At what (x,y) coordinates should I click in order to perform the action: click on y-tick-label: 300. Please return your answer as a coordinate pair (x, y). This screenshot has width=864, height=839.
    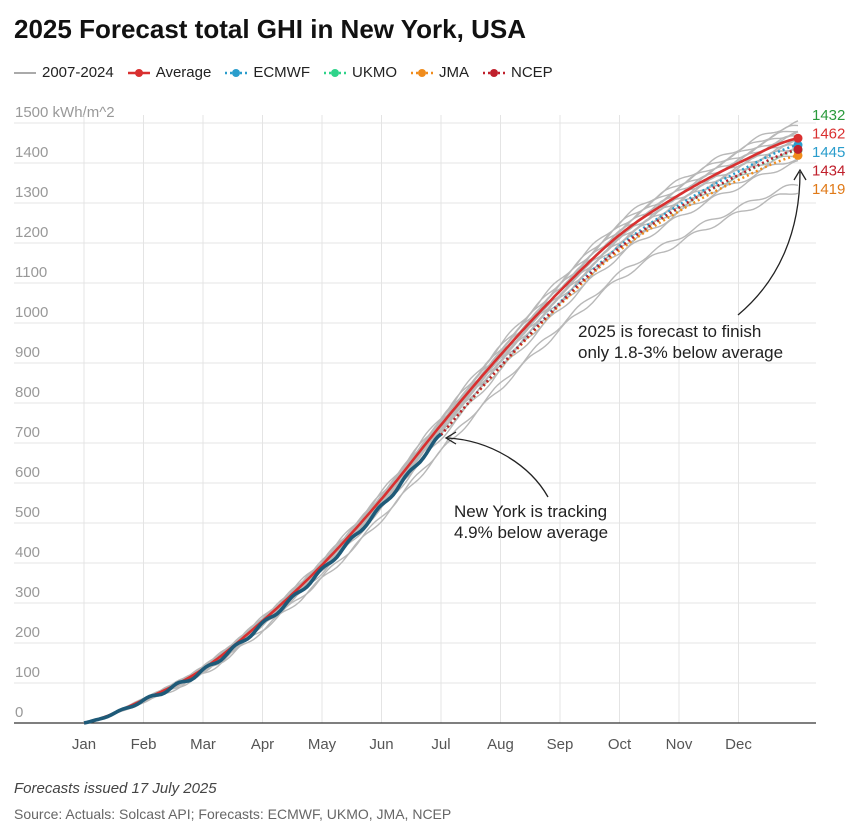
    Looking at the image, I should click on (27, 592).